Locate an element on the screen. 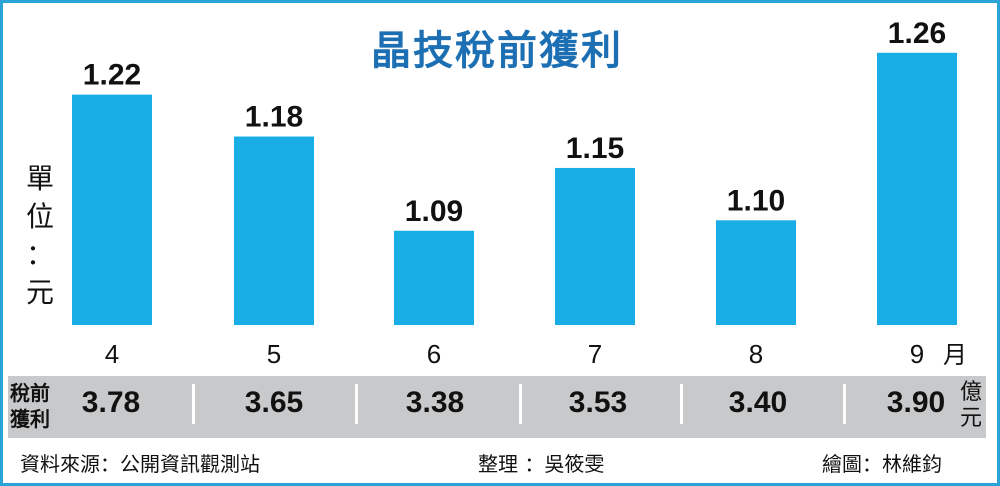 This screenshot has height=486, width=1000. x-tick-label-8: 8 is located at coordinates (756, 354).